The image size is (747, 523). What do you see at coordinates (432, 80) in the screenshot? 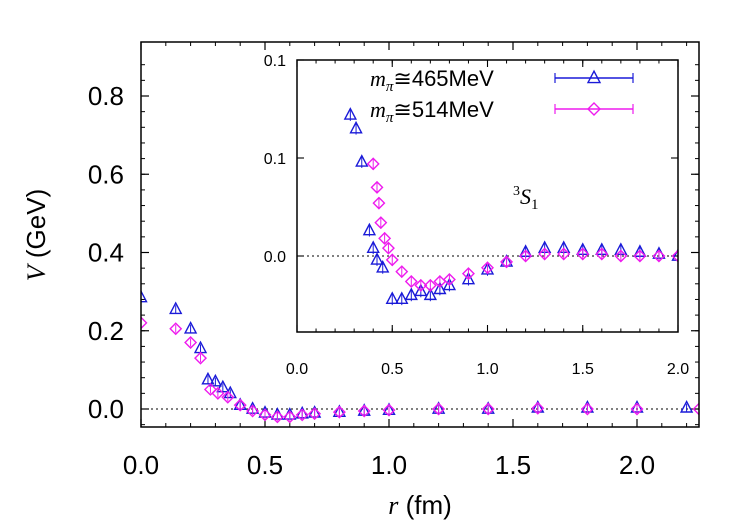
I see `legend-label: mπ≅465MeV` at bounding box center [432, 80].